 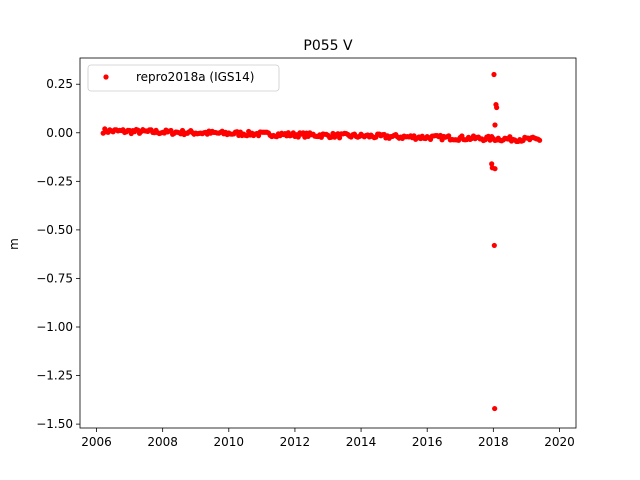 I want to click on y-axis-ticks: 0.25 0.00 −0.25 −0.50 −0.75 −1.00 −1.25 −1.50, so click(x=58, y=254).